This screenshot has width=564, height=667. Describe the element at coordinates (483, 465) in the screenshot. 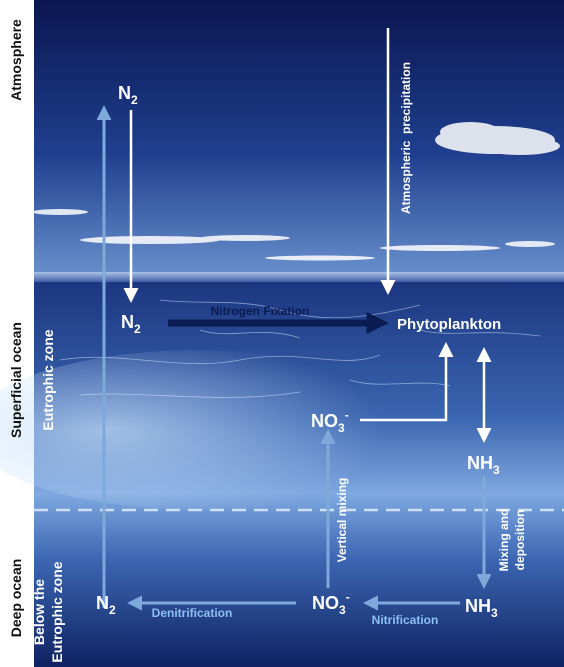

I see `node-nh3-surface: NH3` at that location.